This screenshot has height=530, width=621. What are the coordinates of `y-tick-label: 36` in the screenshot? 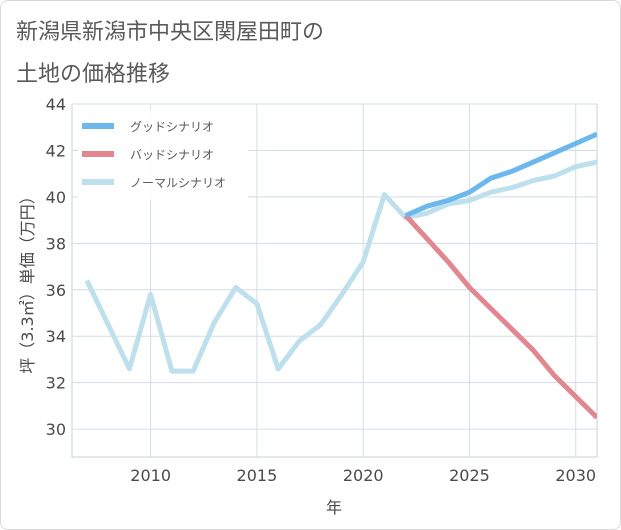 It's located at (56, 290).